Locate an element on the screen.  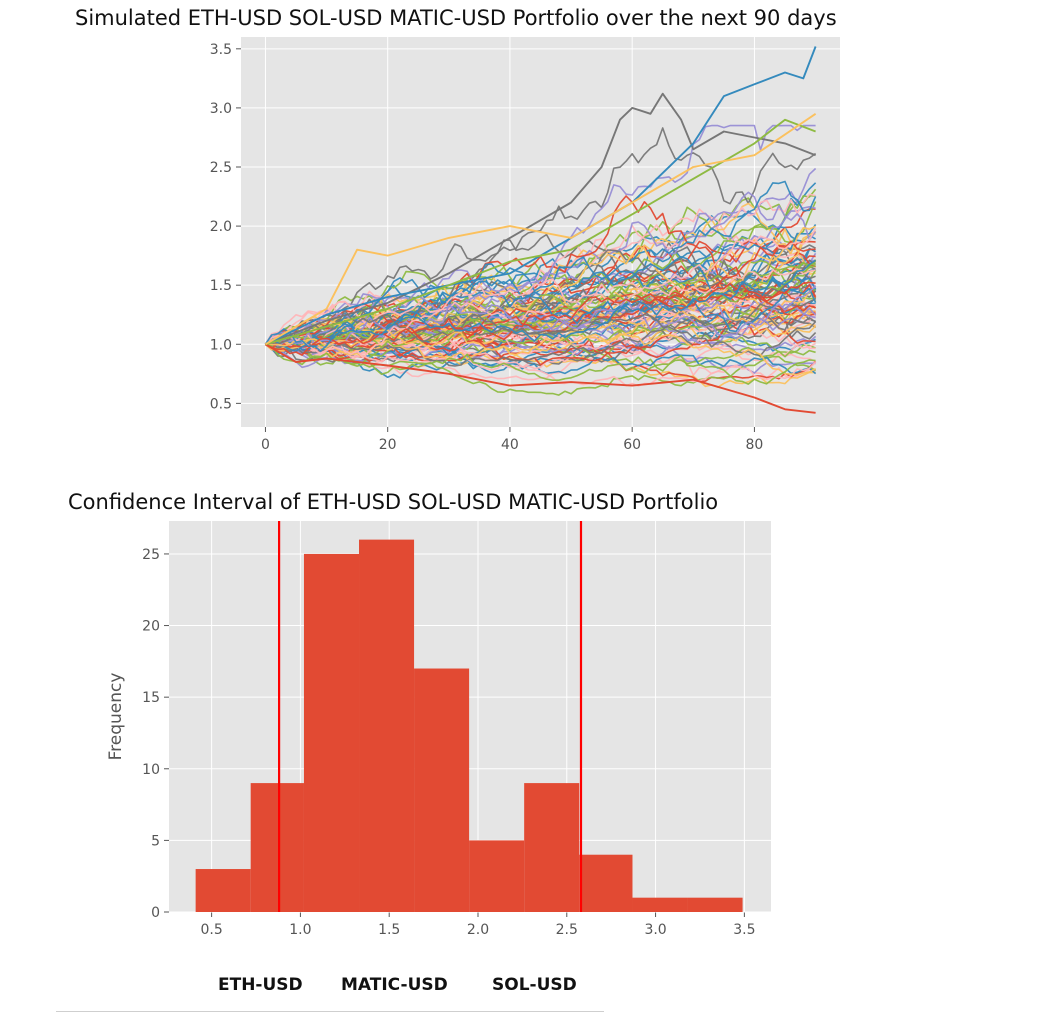
line-y-tick-label: 2.5 is located at coordinates (221, 168).